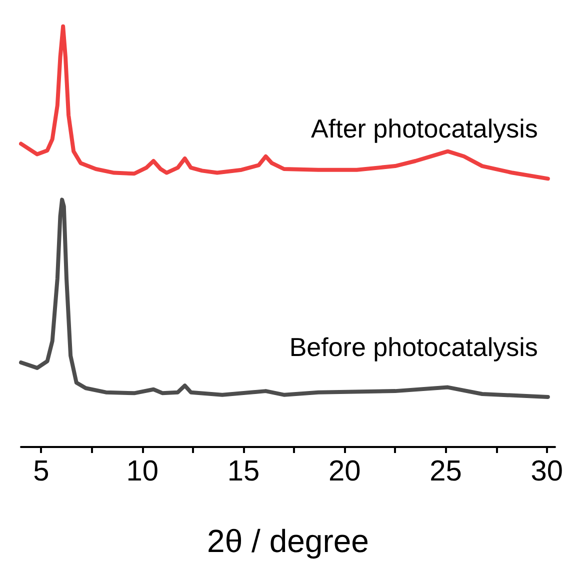 This screenshot has height=577, width=583. Describe the element at coordinates (41, 472) in the screenshot. I see `x-tick-label: 5` at that location.